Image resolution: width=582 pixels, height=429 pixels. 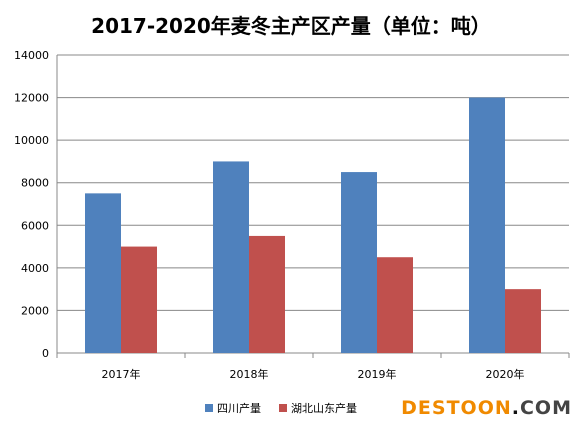 I want to click on x-tick-label: 2019年, so click(x=377, y=374).